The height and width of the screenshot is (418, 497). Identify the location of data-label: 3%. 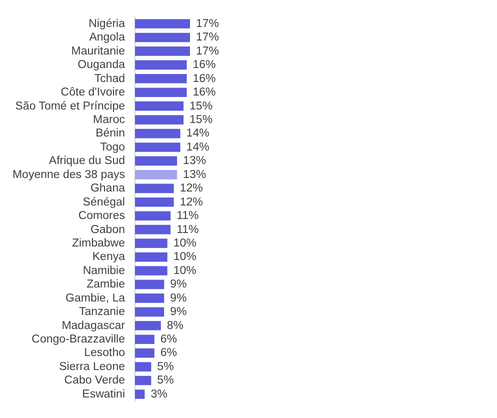
(159, 394).